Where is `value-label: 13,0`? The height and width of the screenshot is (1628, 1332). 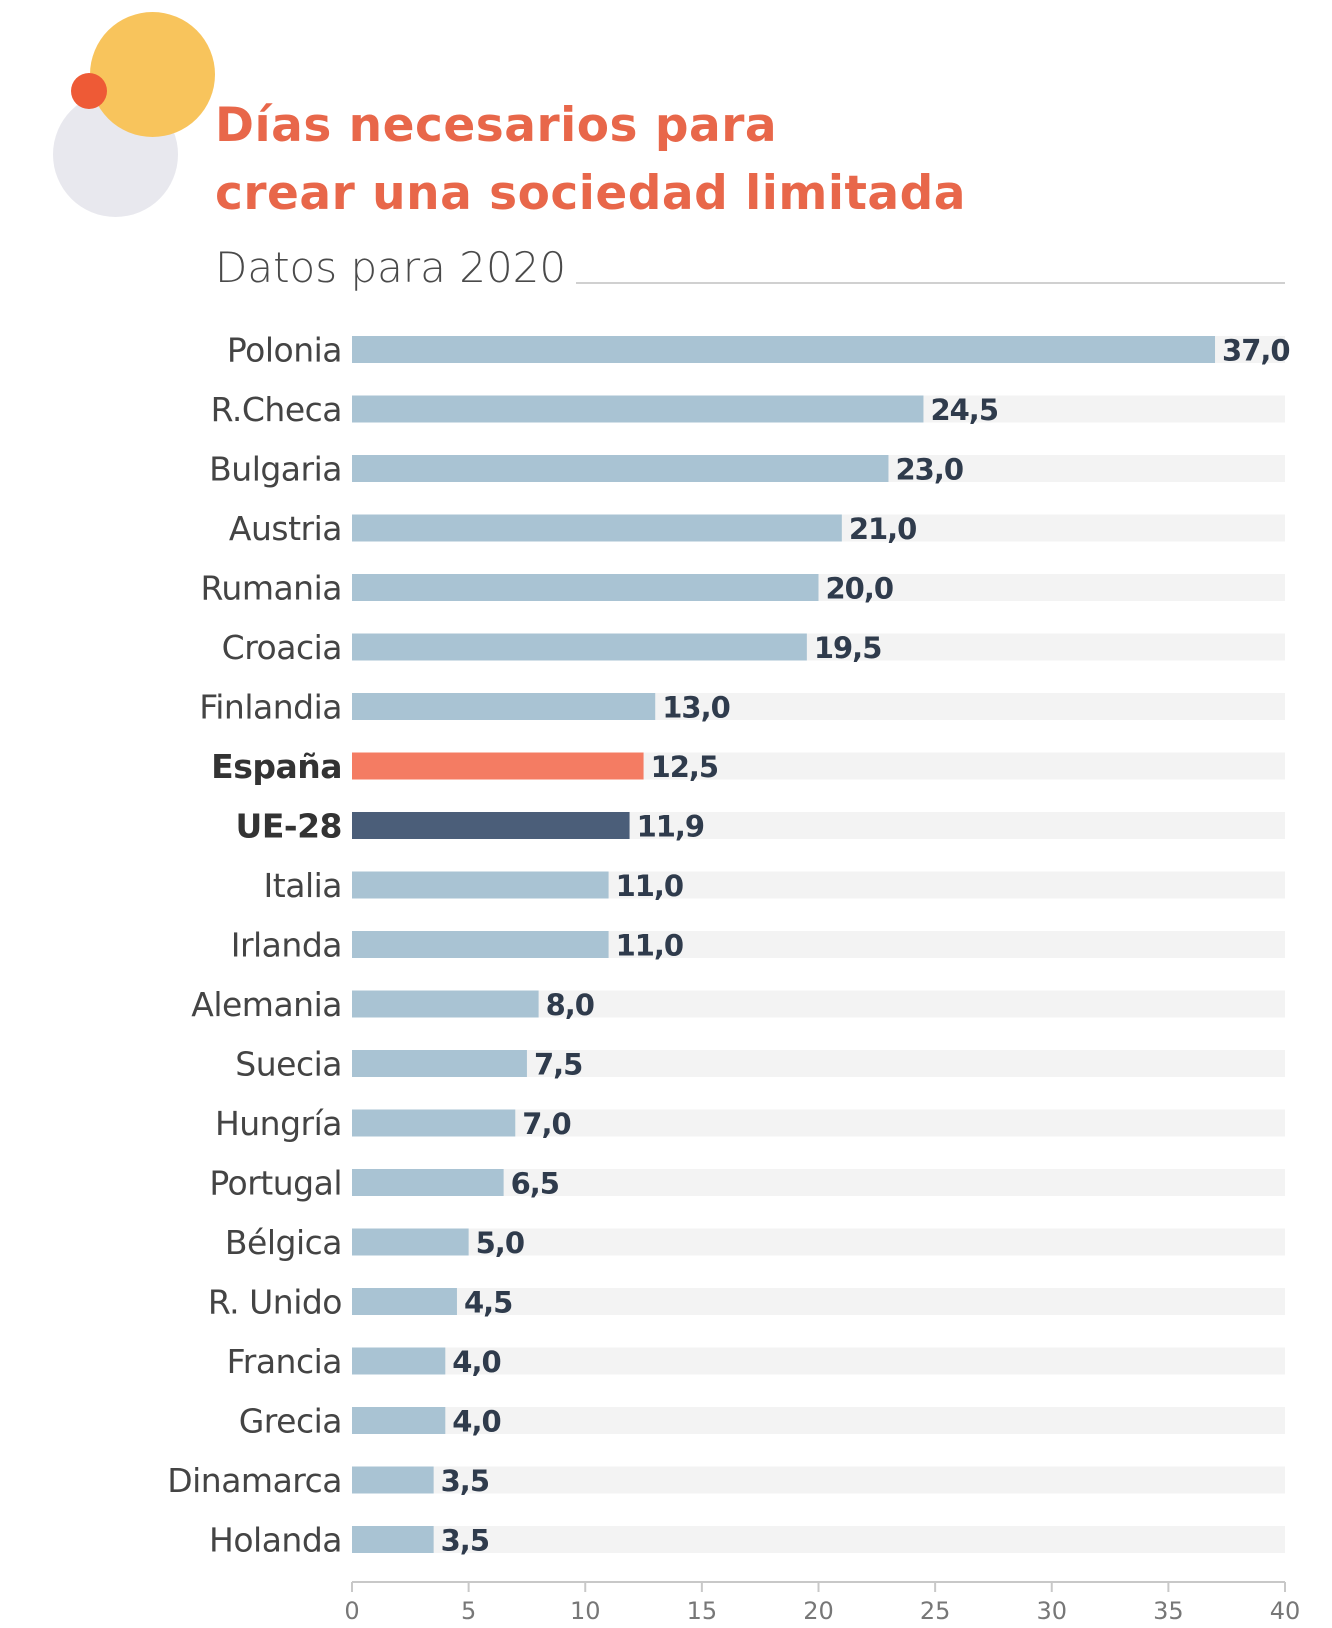
value-label: 13,0 is located at coordinates (696, 708).